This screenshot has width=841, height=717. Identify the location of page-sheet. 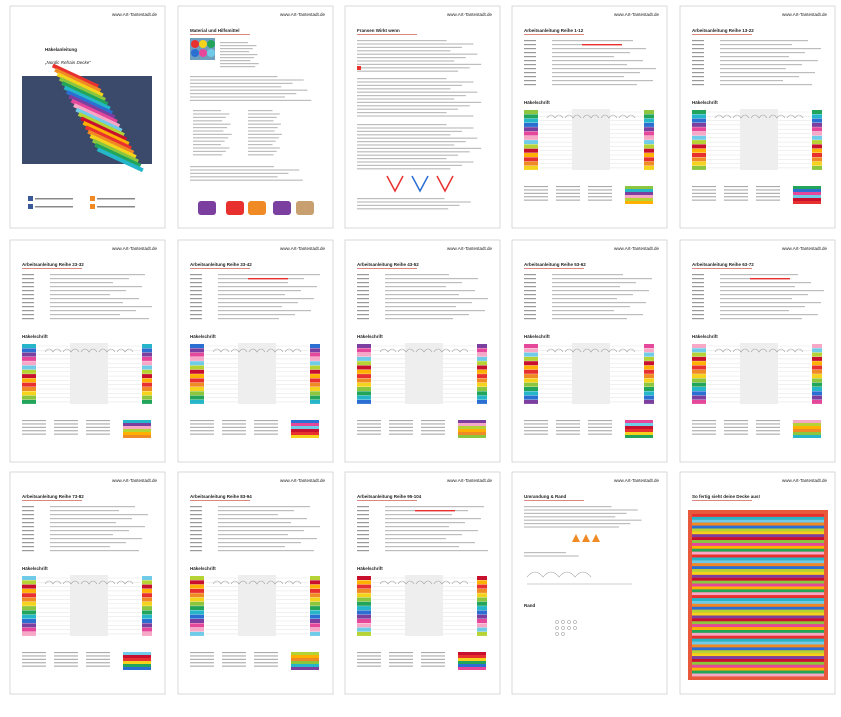
(422, 117).